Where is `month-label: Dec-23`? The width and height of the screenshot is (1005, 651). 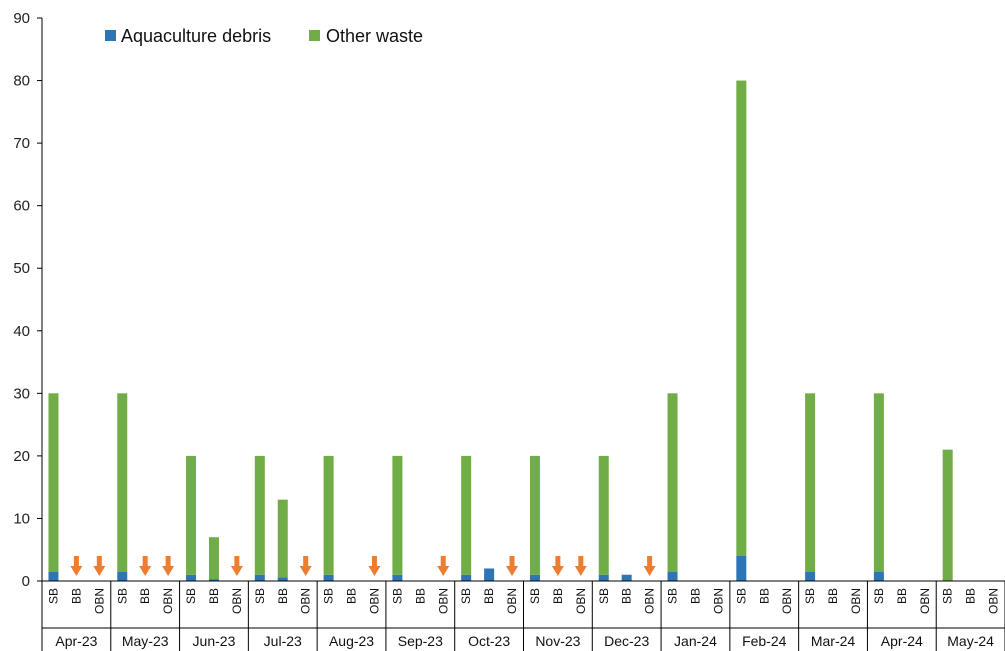
month-label: Dec-23 is located at coordinates (626, 641).